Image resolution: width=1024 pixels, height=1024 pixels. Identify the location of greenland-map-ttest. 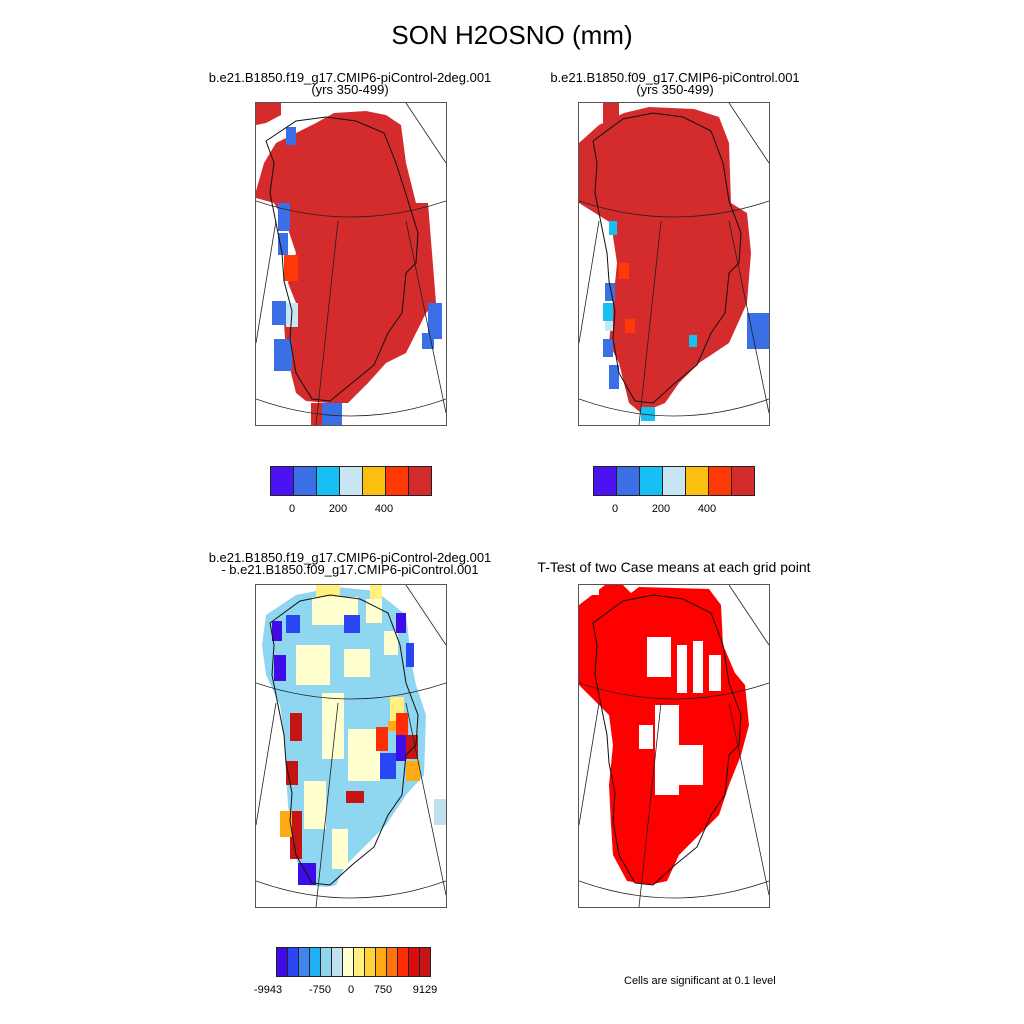
(674, 746).